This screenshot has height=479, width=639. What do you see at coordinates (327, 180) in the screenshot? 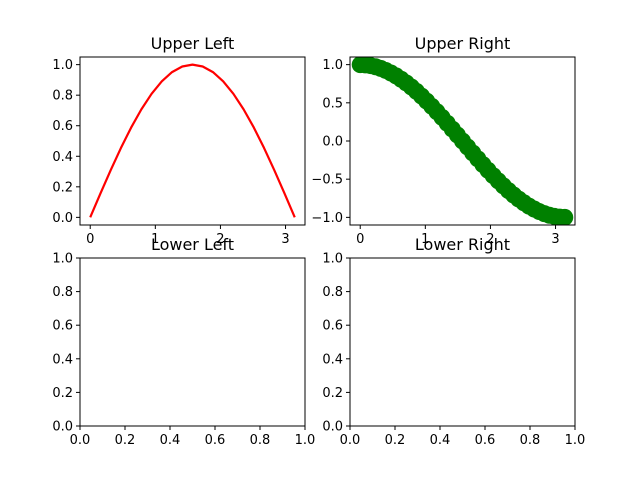
I see `y-tick-label: −0.5` at bounding box center [327, 180].